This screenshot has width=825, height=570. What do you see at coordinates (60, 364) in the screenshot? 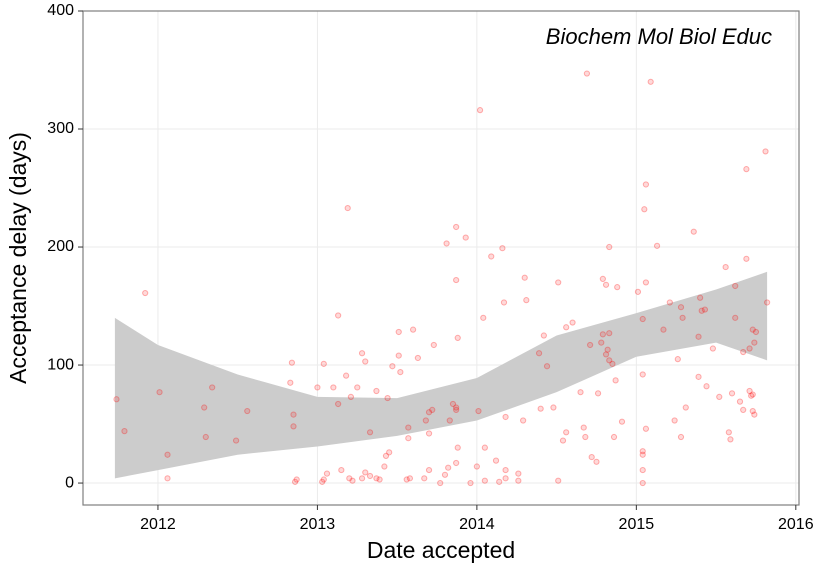
I see `y-tick-label: 100` at bounding box center [60, 364].